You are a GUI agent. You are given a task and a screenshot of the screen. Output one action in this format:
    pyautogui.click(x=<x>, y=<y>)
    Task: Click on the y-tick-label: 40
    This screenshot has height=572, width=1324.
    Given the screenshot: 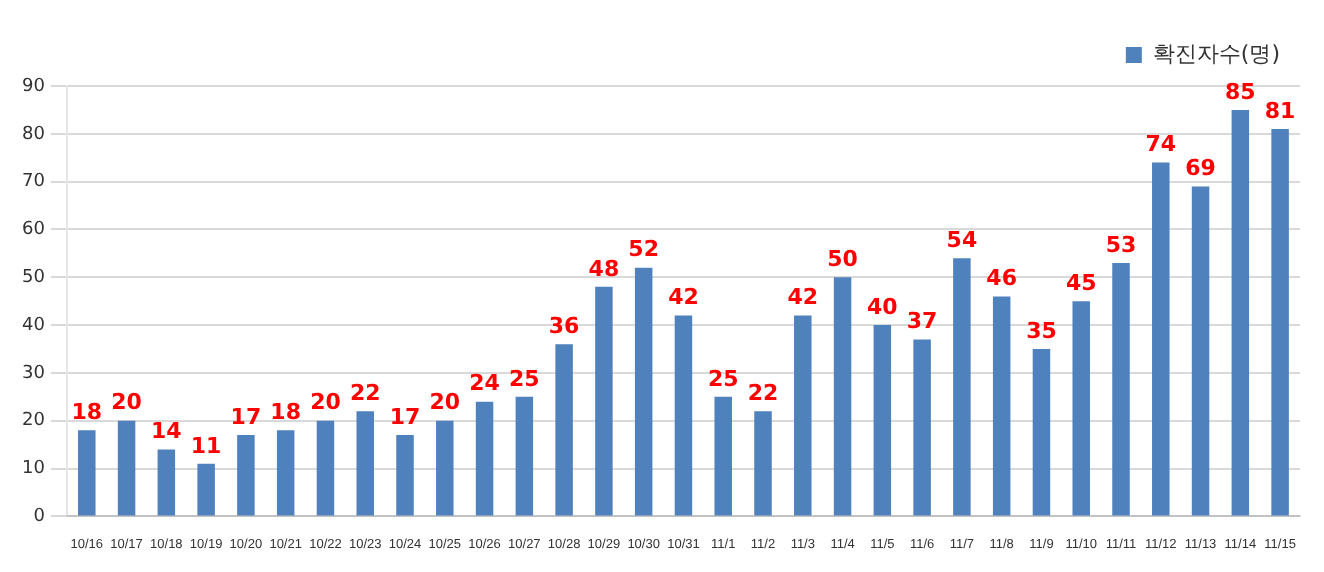 What is the action you would take?
    pyautogui.click(x=34, y=325)
    